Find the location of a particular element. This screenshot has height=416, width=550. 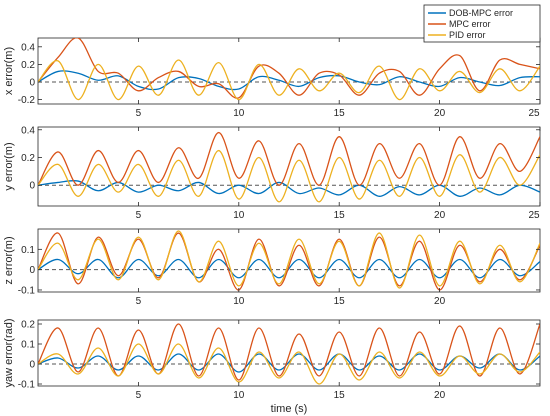

legend-label-pid: PID error is located at coordinates (467, 35).